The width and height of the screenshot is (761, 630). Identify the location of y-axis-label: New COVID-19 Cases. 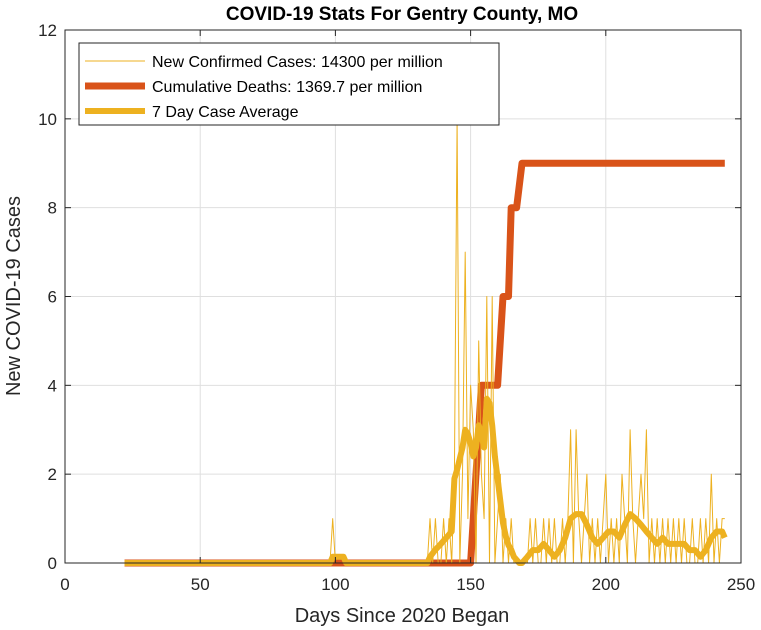
(14, 296).